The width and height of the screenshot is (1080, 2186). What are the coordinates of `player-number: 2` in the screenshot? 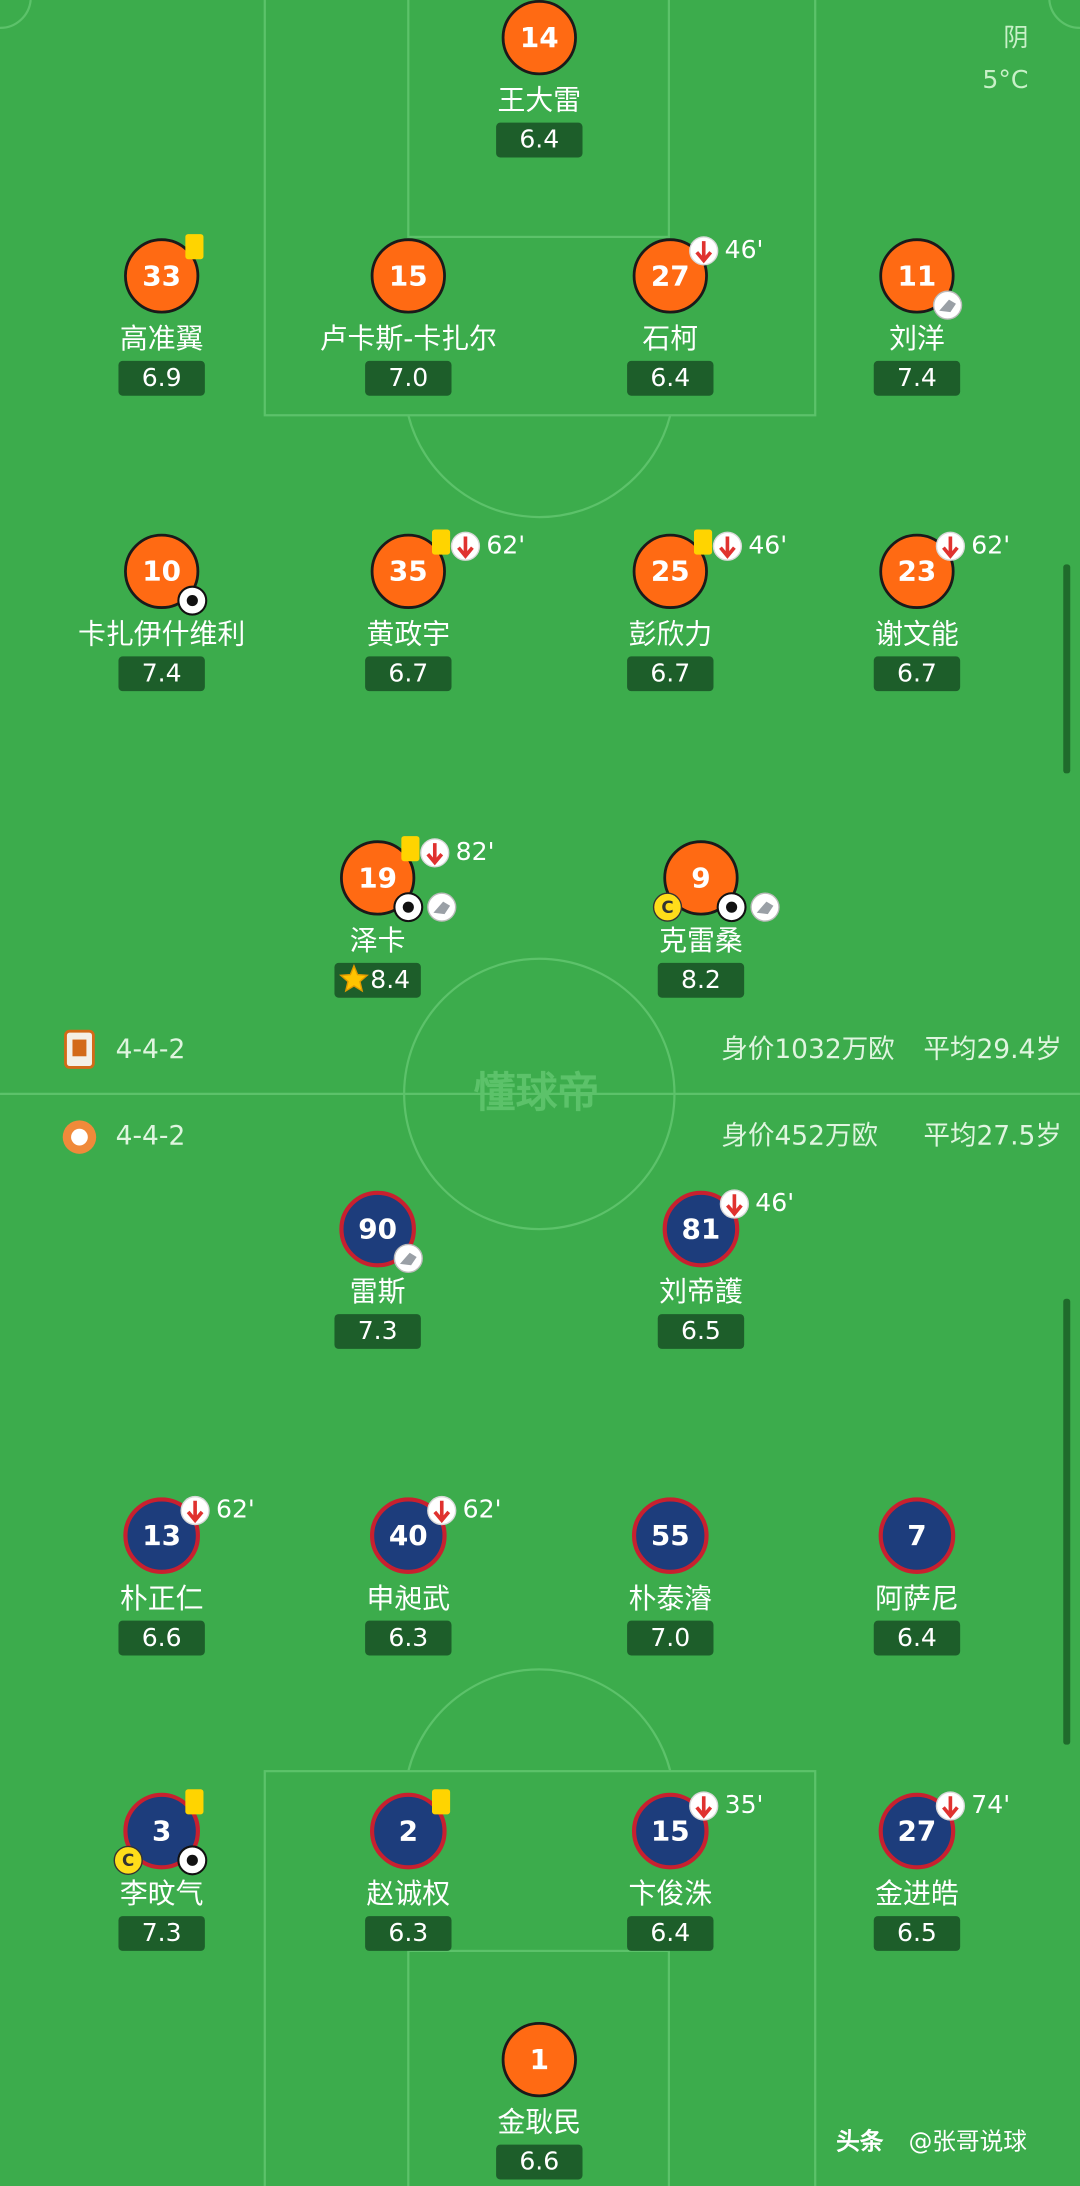 It's located at (408, 1830).